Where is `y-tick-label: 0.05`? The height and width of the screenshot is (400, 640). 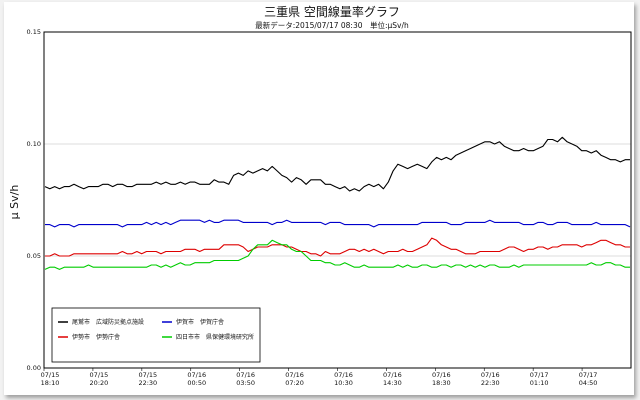 y-tick-label: 0.05 is located at coordinates (34, 256).